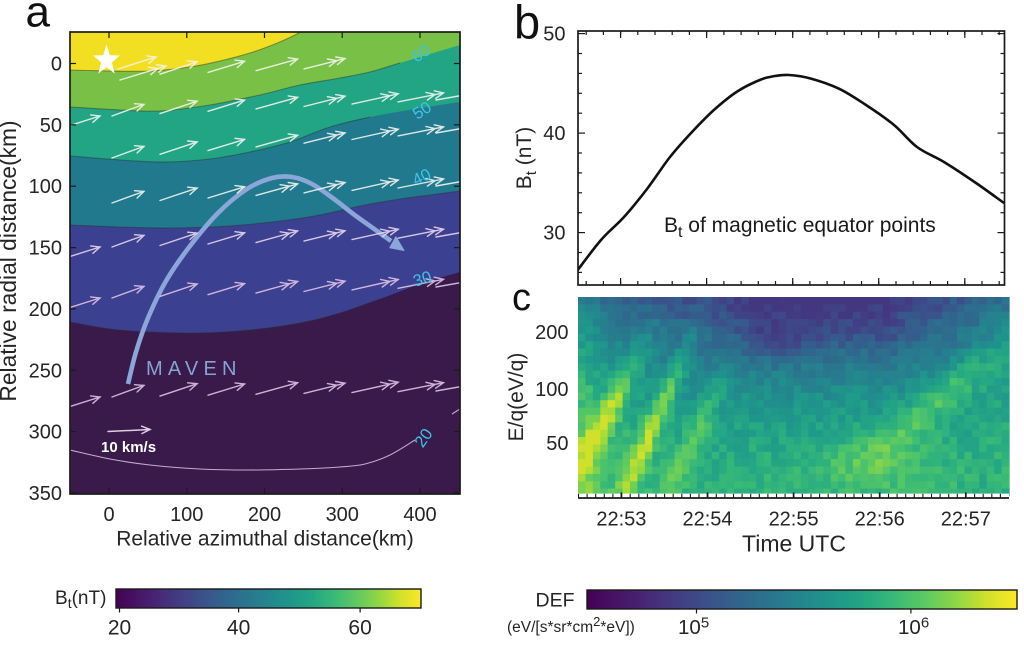 The height and width of the screenshot is (648, 1024). Describe the element at coordinates (707, 520) in the screenshot. I see `svg-text: 22:54` at that location.